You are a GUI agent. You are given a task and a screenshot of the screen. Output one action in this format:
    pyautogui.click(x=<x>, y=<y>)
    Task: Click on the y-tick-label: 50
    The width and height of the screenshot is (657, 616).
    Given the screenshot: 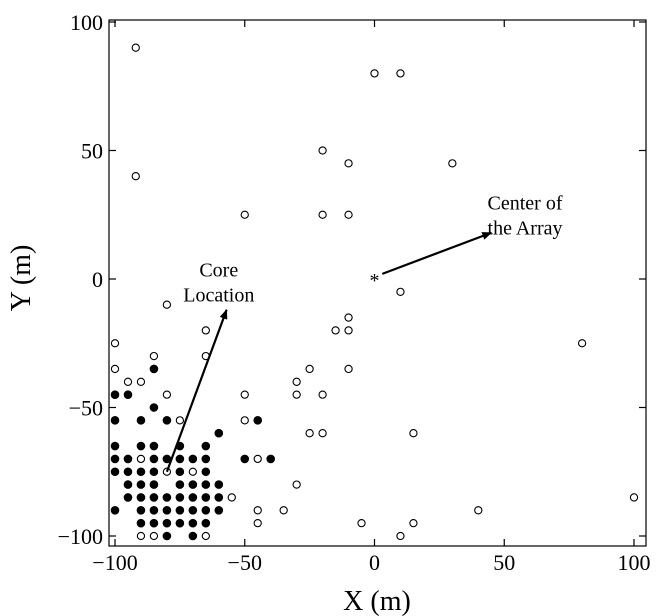 What is the action you would take?
    pyautogui.click(x=92, y=151)
    